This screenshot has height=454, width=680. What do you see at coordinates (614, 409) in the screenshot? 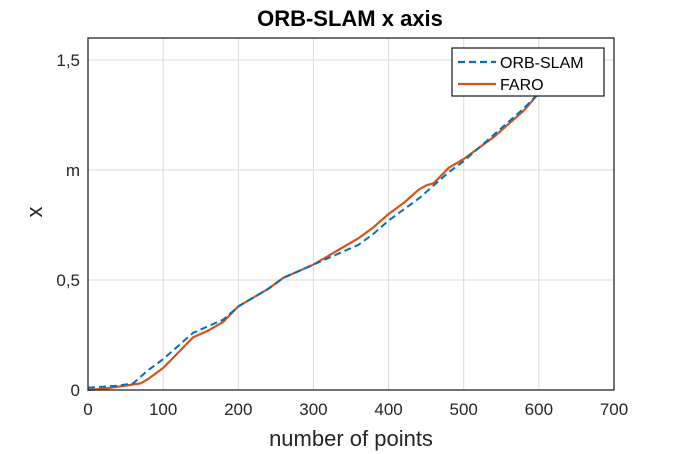
I see `x-tick-label: 700` at bounding box center [614, 409].